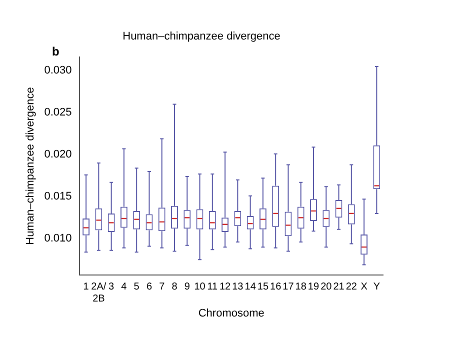 Image resolution: width=453 pixels, height=340 pixels. I want to click on x-tick-label: 10, so click(200, 287).